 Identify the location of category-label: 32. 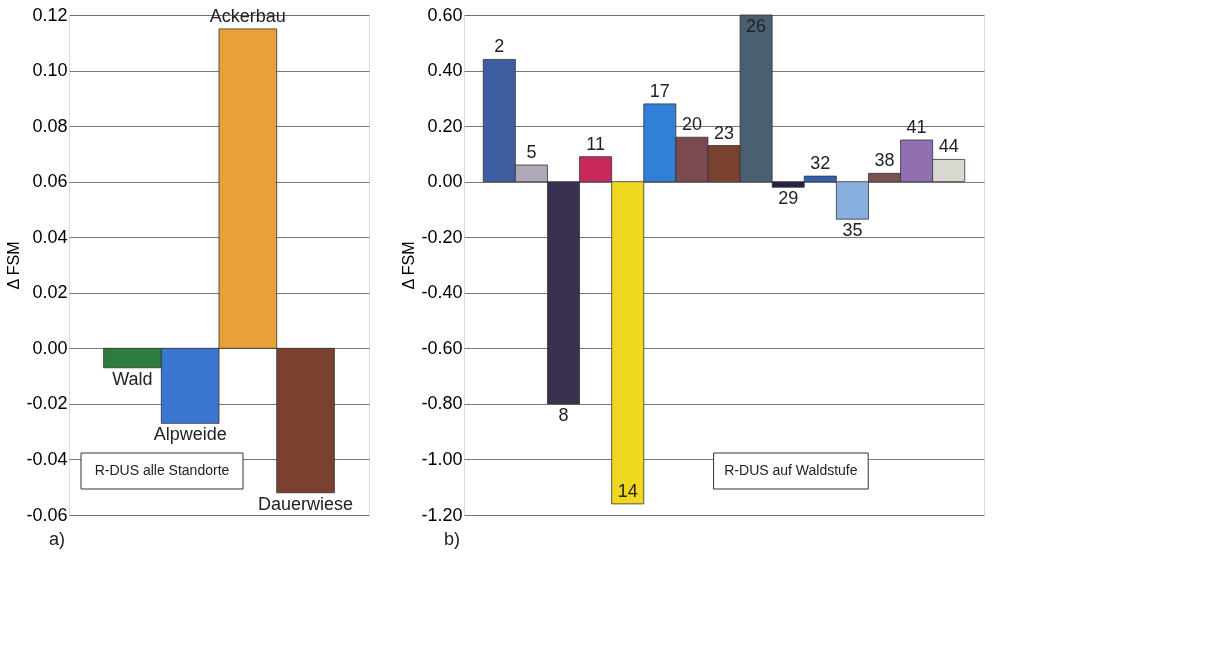
(820, 163).